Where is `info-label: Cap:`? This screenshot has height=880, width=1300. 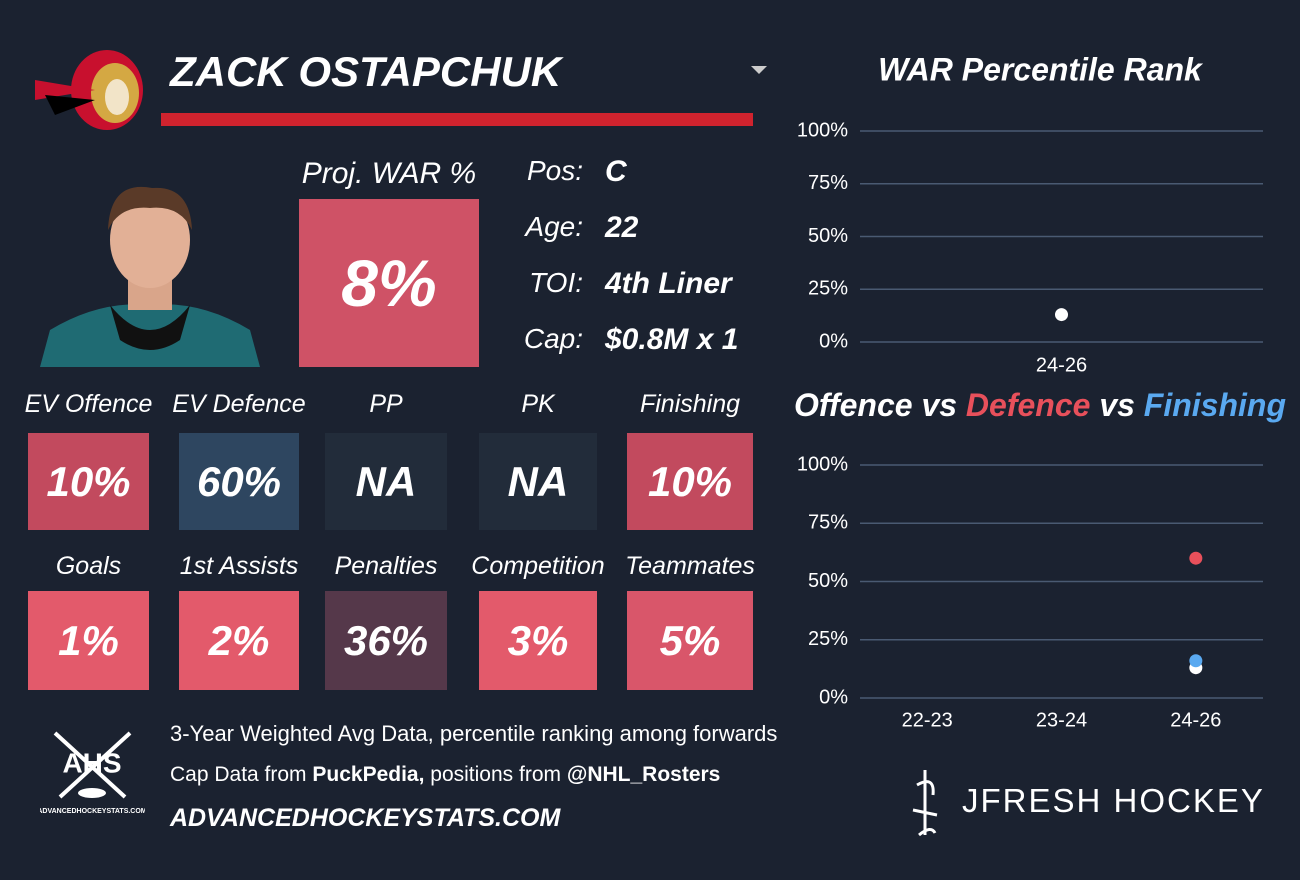 info-label: Cap: is located at coordinates (553, 338).